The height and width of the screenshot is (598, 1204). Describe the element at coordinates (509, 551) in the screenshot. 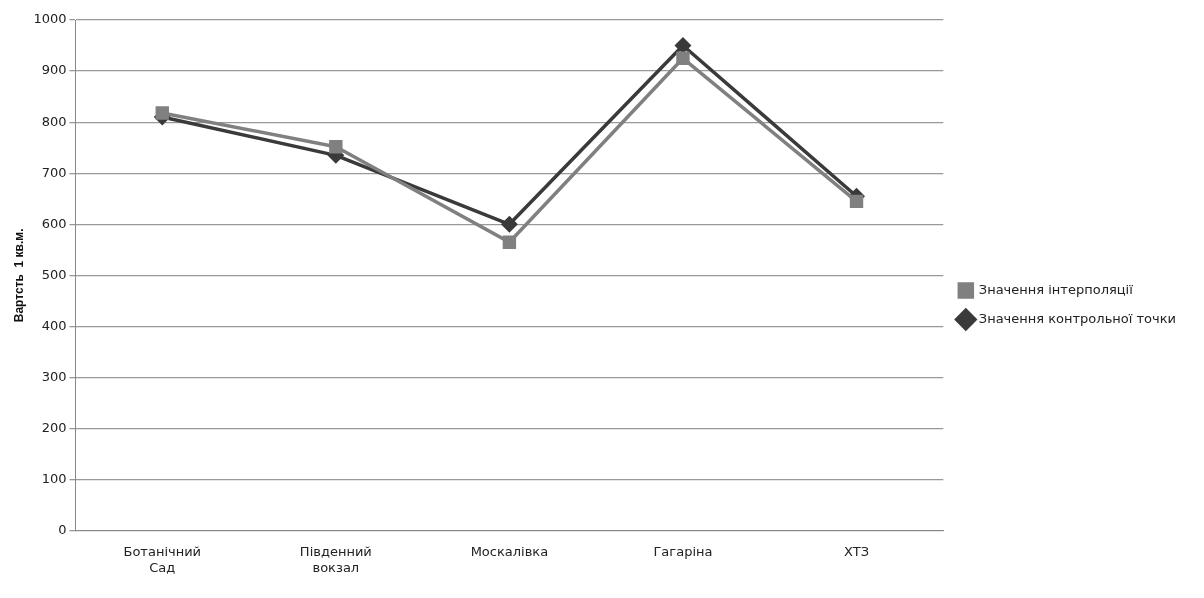

I see `x-tick-label: Москалівка` at that location.